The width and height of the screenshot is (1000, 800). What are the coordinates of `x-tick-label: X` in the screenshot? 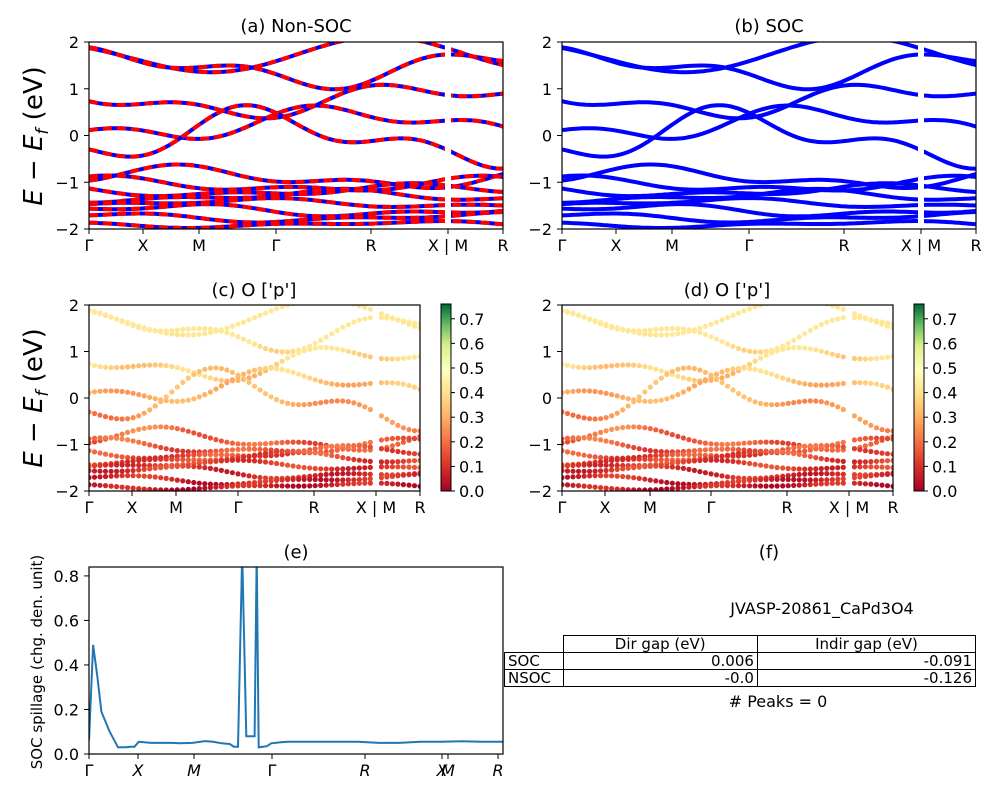 It's located at (132, 507).